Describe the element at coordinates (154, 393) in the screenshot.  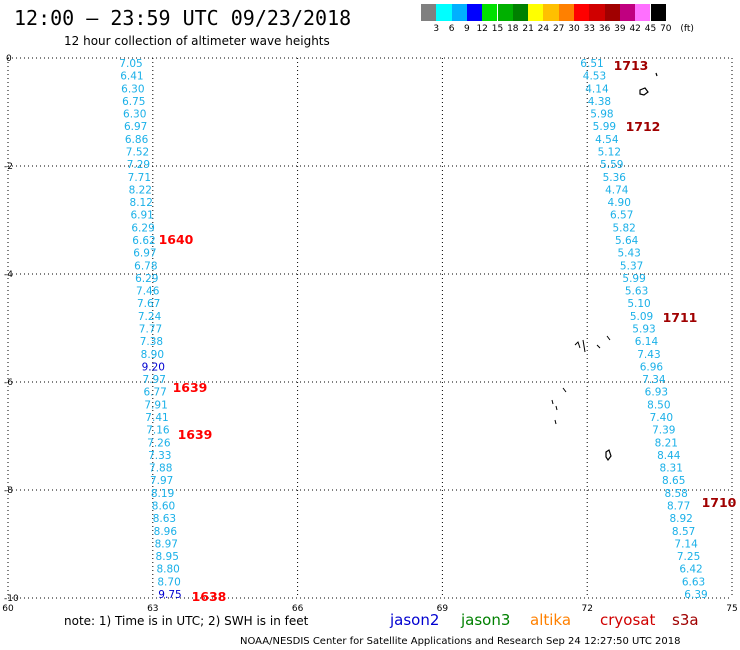
I see `wave-height-label: 6.77` at that location.